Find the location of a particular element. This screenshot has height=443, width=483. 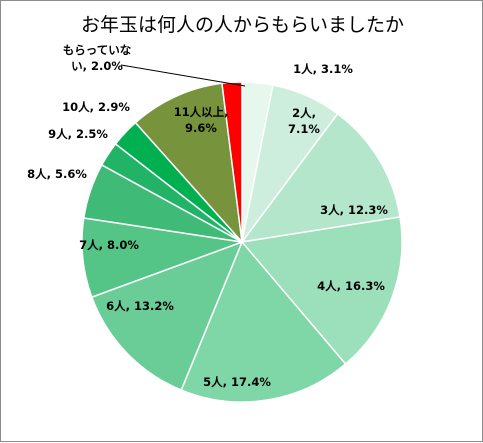

slice-label-8: 8人, 5.6% is located at coordinates (57, 174).